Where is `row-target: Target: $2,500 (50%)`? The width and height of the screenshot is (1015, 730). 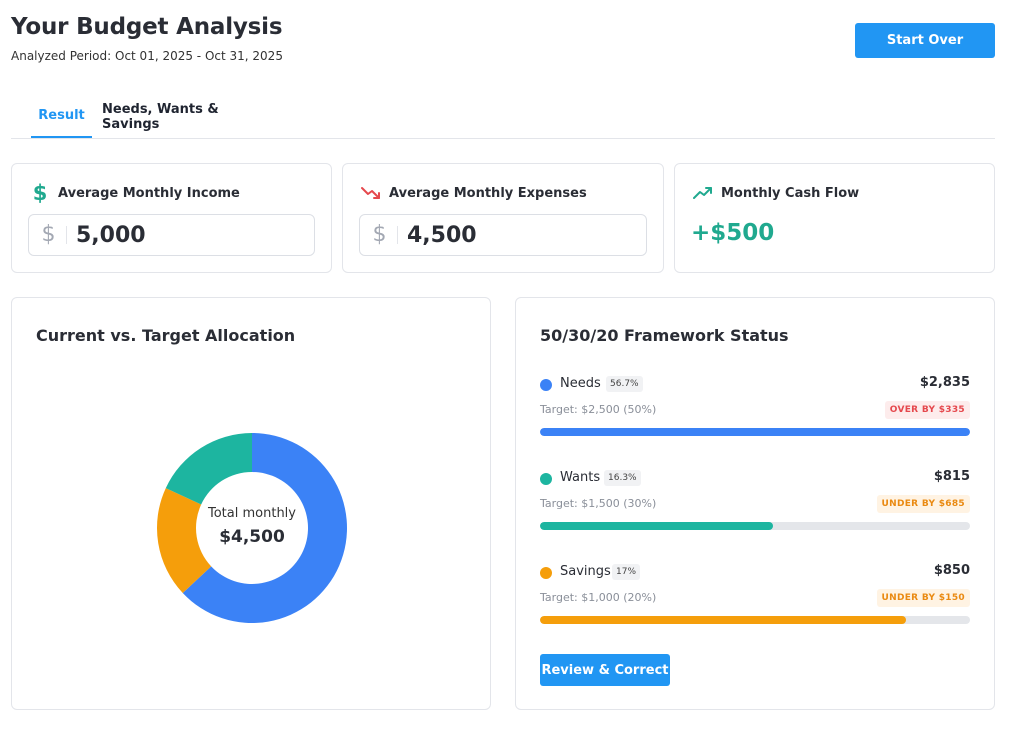
row-target: Target: $2,500 (50%) is located at coordinates (598, 409).